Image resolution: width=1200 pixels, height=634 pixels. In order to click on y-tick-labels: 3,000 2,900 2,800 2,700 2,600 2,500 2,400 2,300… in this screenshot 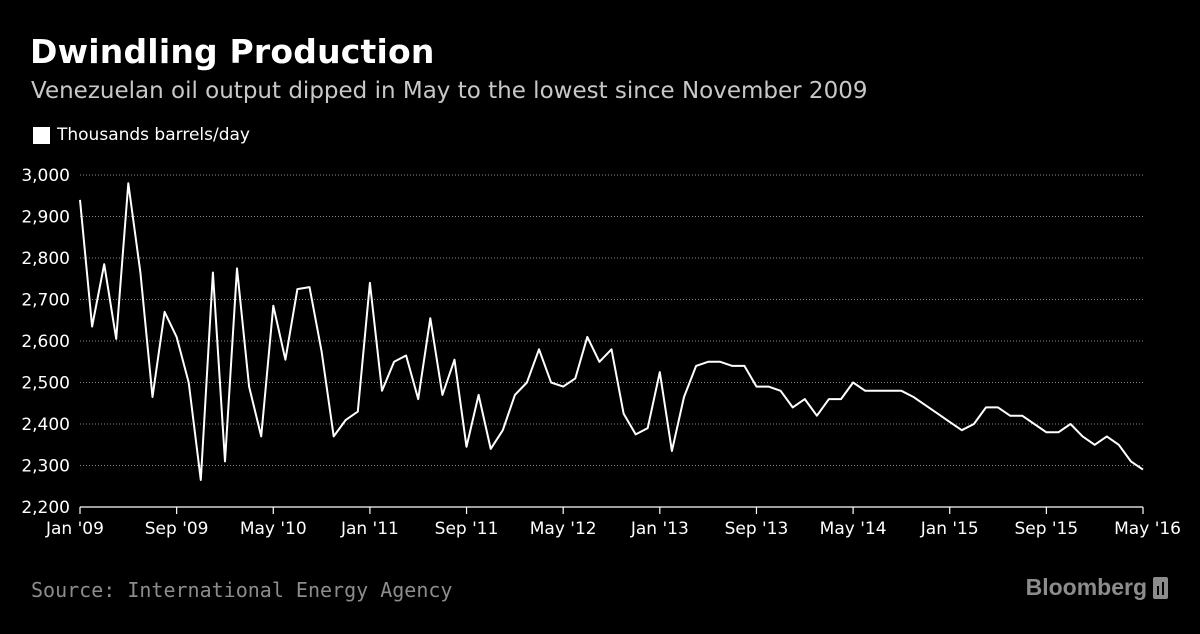, I will do `click(45, 342)`.